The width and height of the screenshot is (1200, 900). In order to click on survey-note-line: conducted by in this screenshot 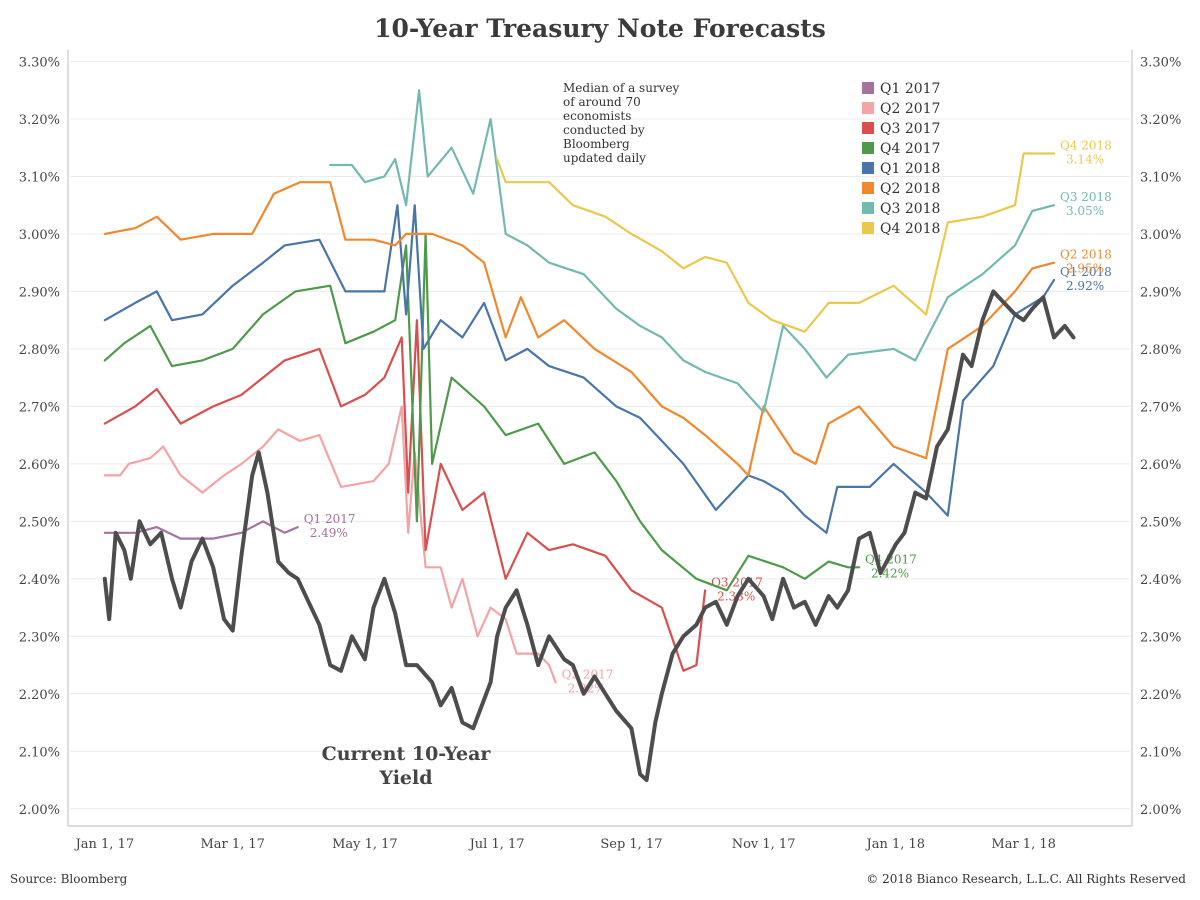, I will do `click(604, 130)`.